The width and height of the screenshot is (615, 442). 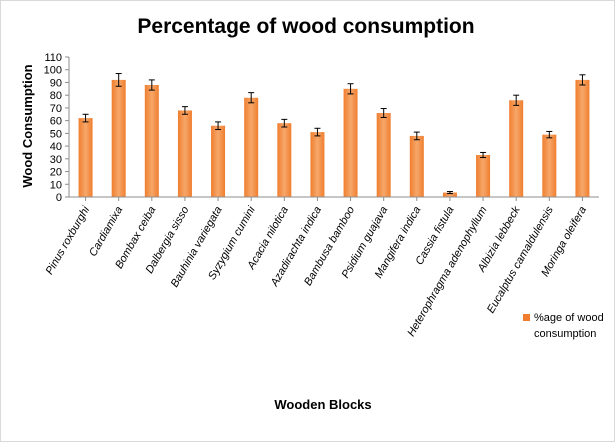 I want to click on y-tick-label: 40, so click(x=56, y=147).